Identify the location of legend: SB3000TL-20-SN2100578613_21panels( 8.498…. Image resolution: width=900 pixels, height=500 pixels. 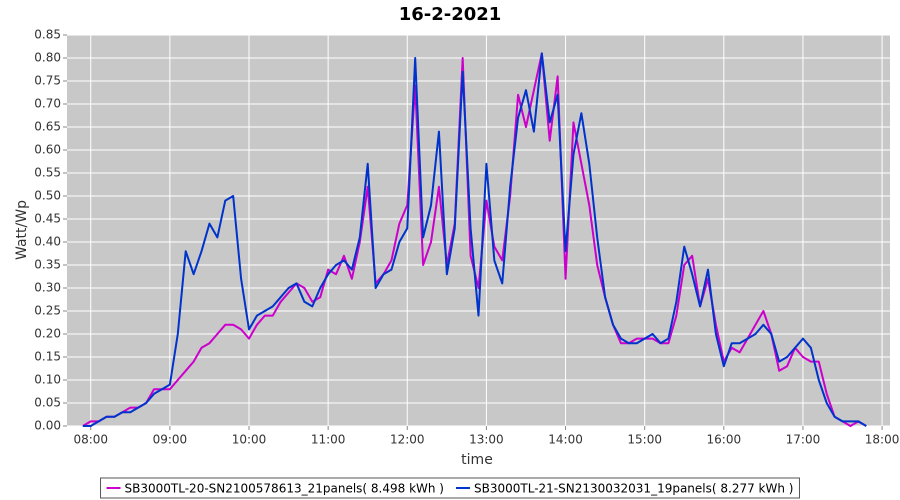
(450, 488).